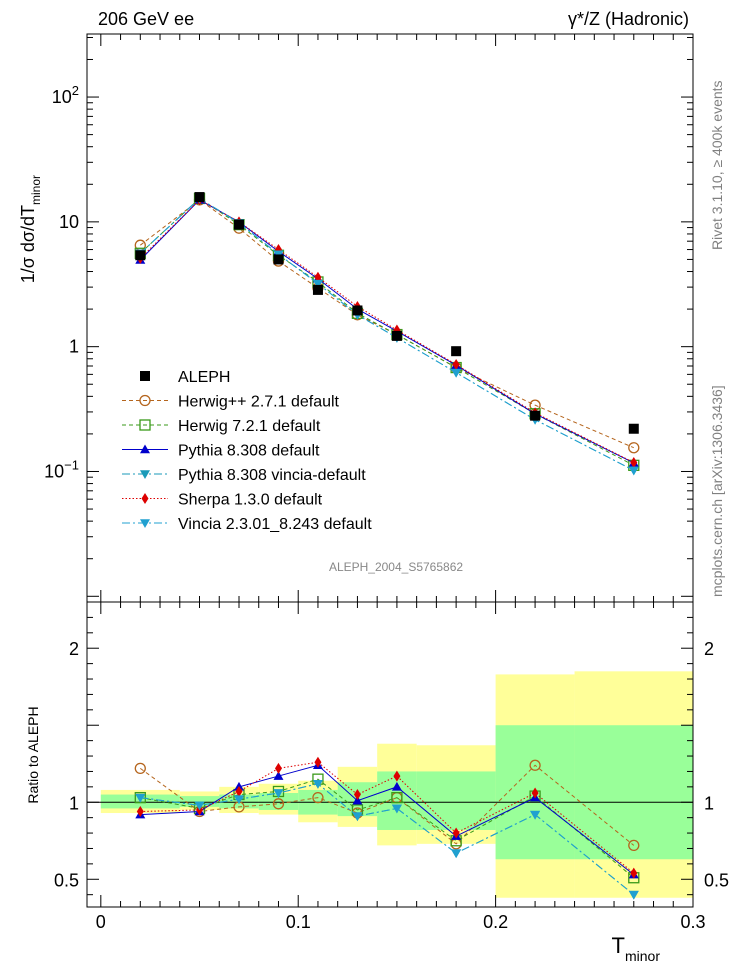 The image size is (746, 972). Describe the element at coordinates (717, 165) in the screenshot. I see `rivet-version-label: Rivet 3.1.10, ≥ 400k events` at that location.